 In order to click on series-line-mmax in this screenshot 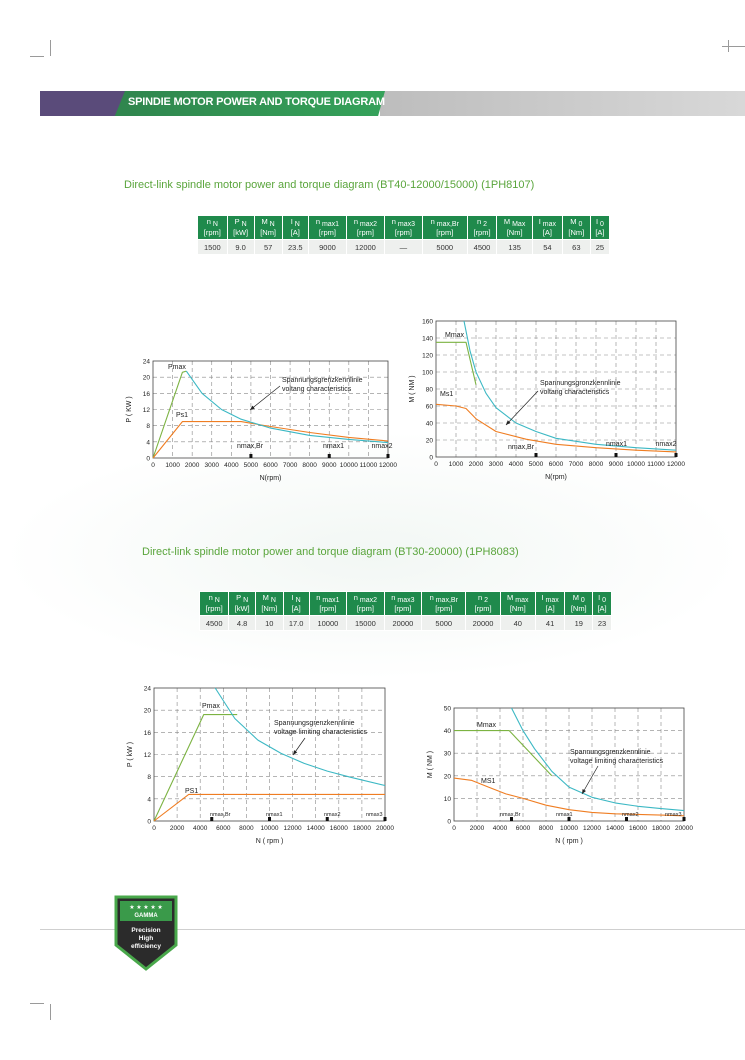, I will do `click(503, 753)`.